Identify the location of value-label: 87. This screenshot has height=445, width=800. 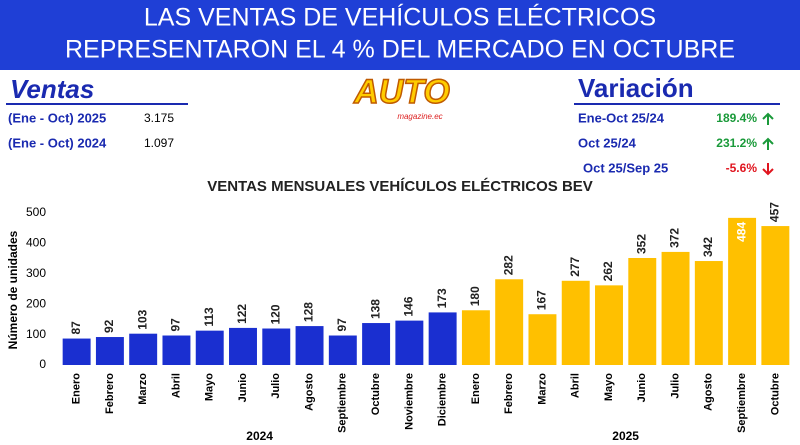
(76, 328).